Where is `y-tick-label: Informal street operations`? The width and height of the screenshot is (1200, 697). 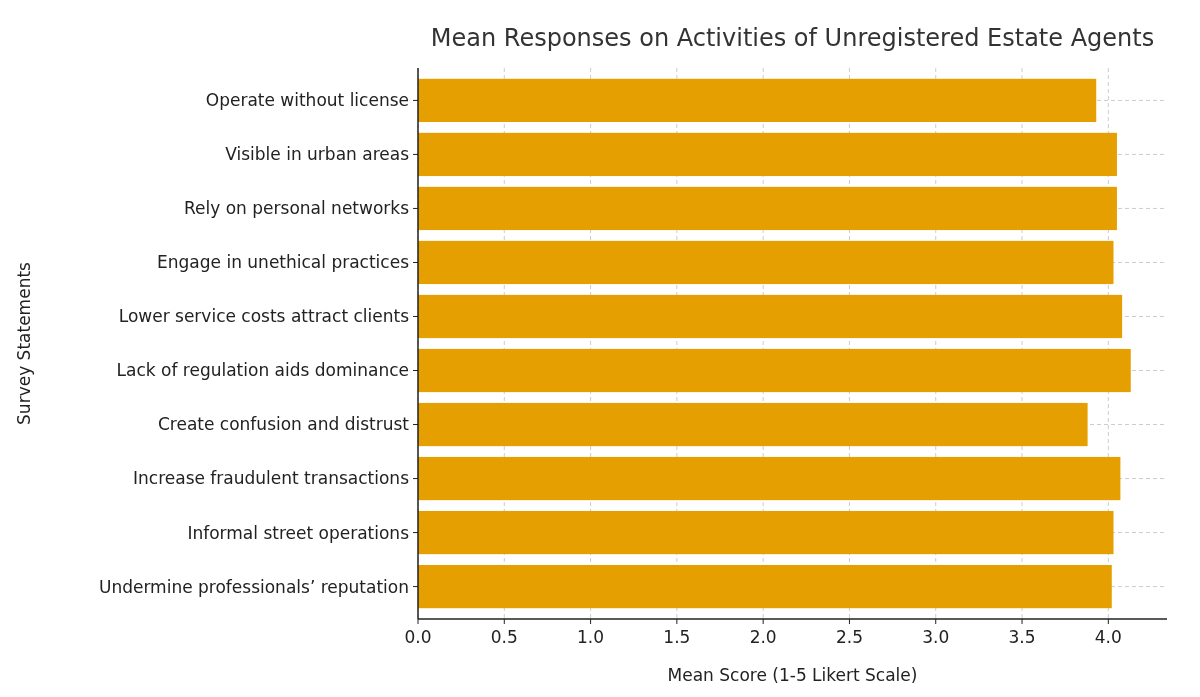
y-tick-label: Informal street operations is located at coordinates (298, 532).